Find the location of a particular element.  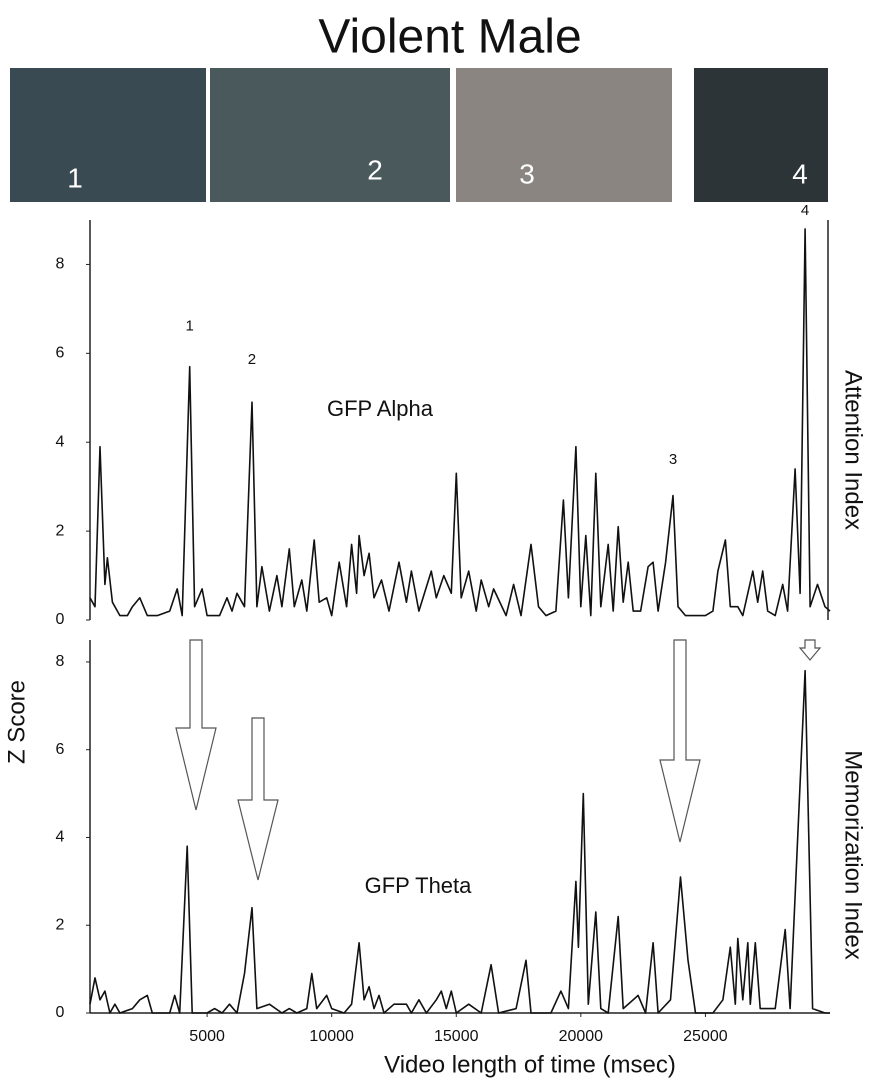

frame-number: 3 is located at coordinates (527, 173).